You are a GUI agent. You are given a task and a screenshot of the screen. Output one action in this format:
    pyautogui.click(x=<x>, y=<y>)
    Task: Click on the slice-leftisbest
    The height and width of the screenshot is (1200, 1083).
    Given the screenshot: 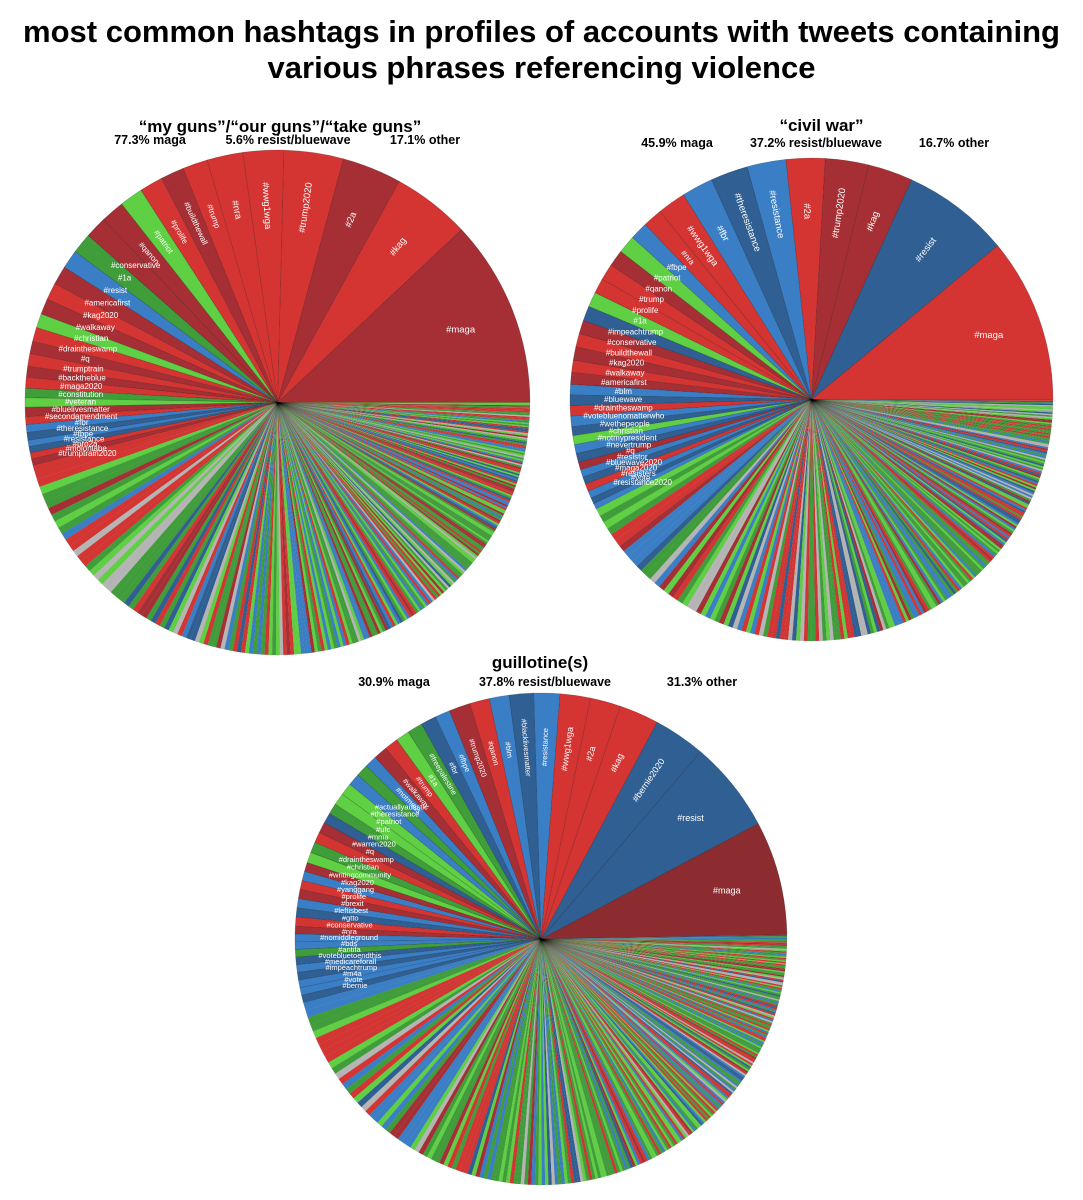 What is the action you would take?
    pyautogui.click(x=419, y=919)
    